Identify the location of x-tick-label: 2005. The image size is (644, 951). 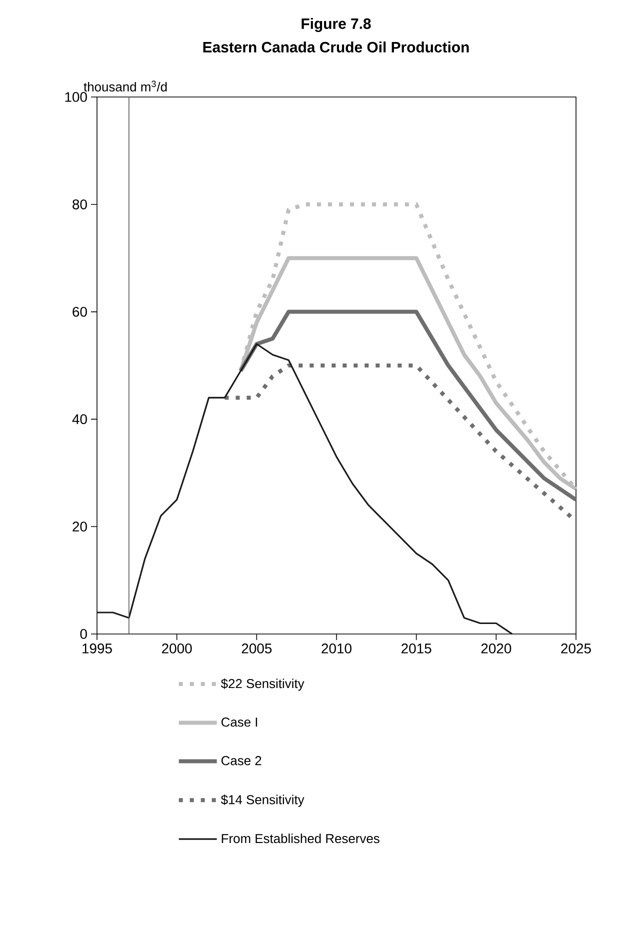
(257, 649).